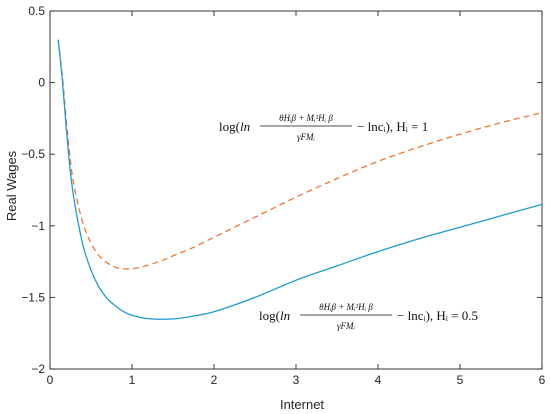 The image size is (550, 414). I want to click on y-tick-label: −2, so click(38, 369).